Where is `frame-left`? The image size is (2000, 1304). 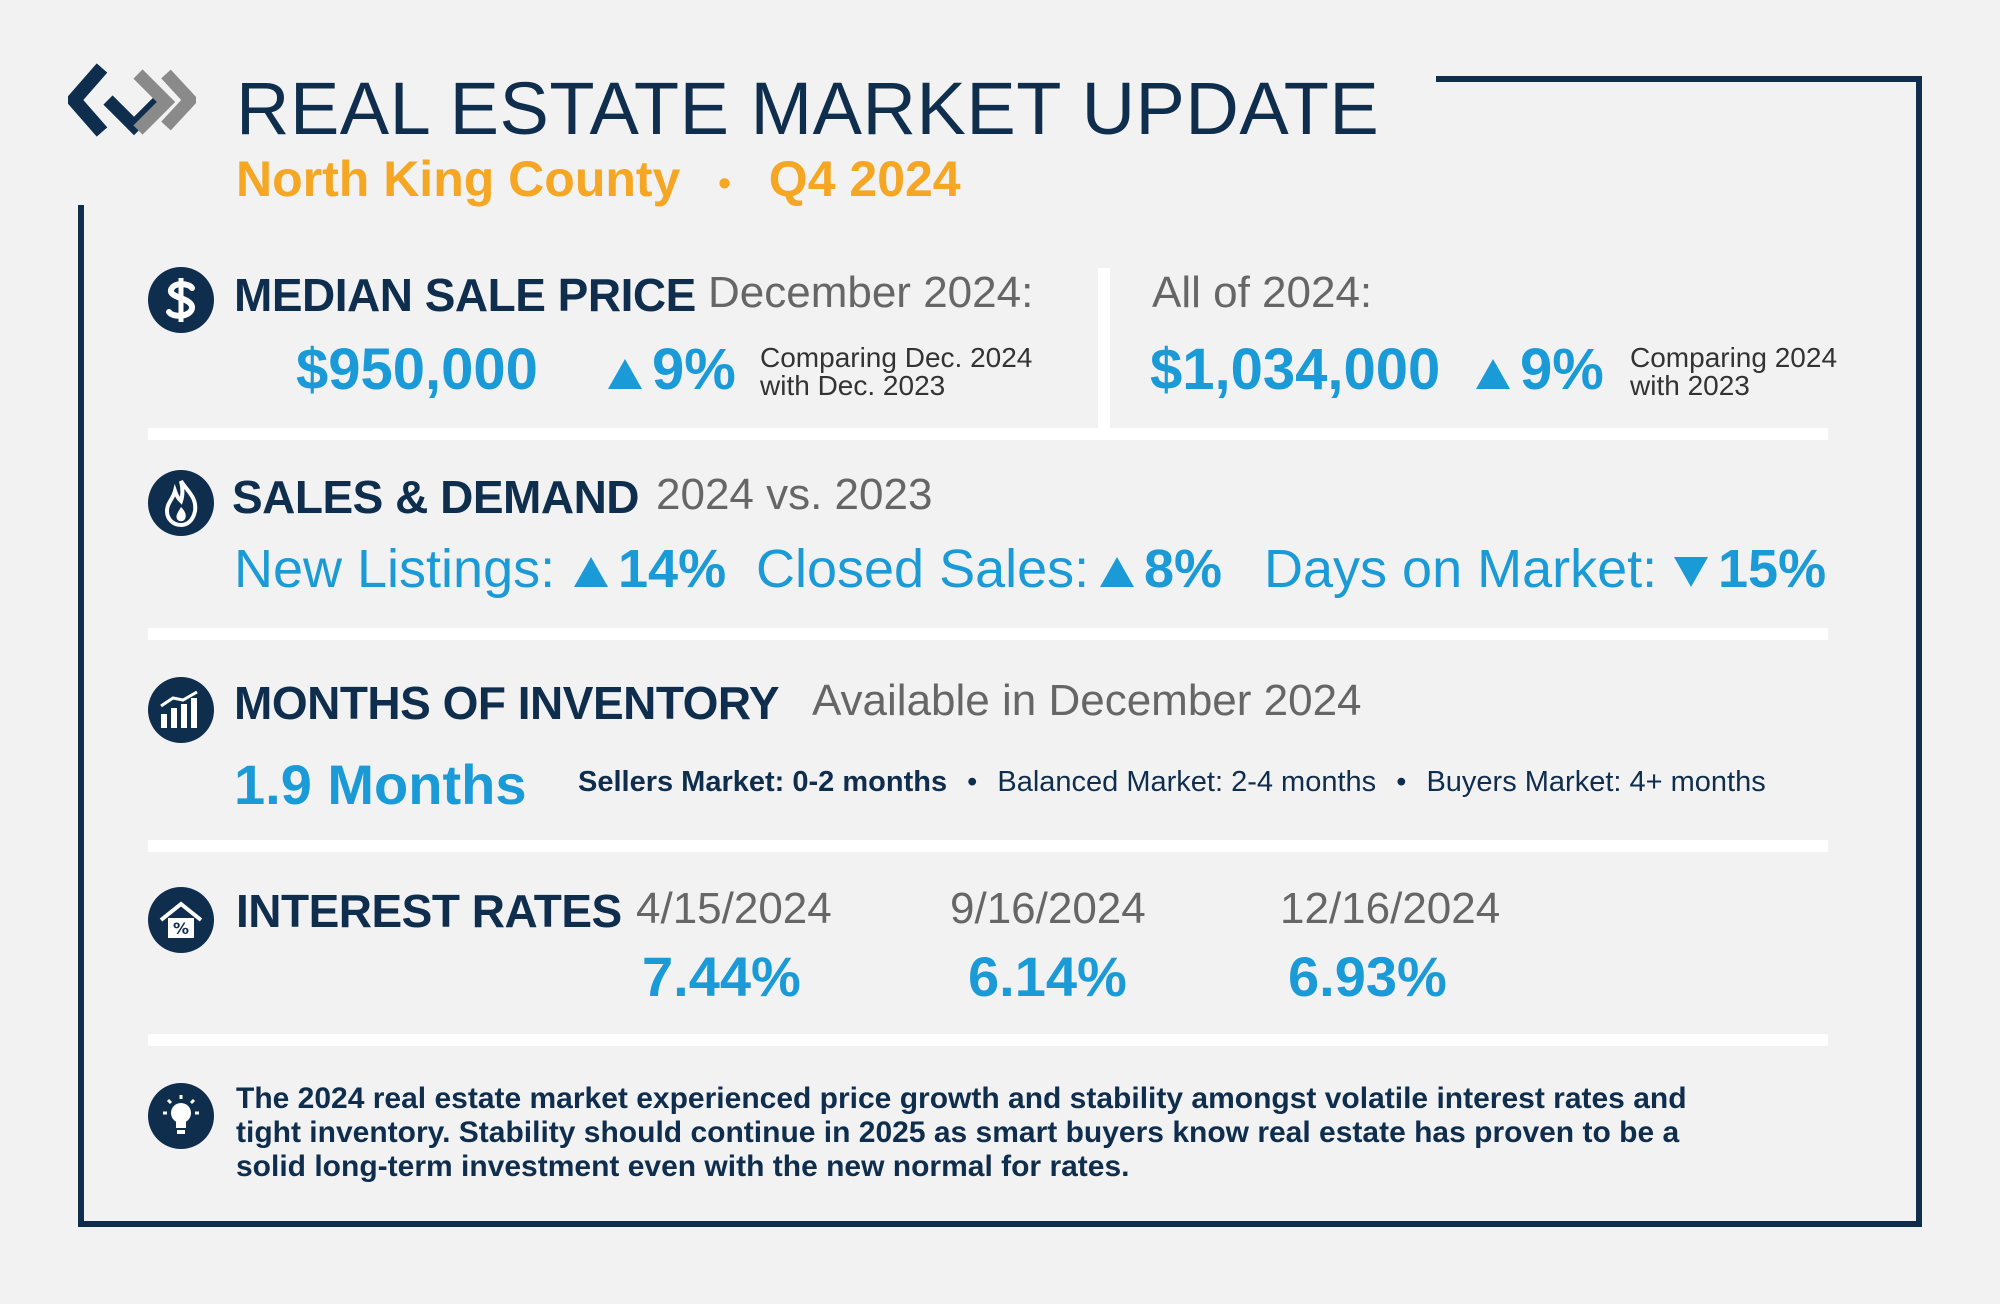 frame-left is located at coordinates (81, 716).